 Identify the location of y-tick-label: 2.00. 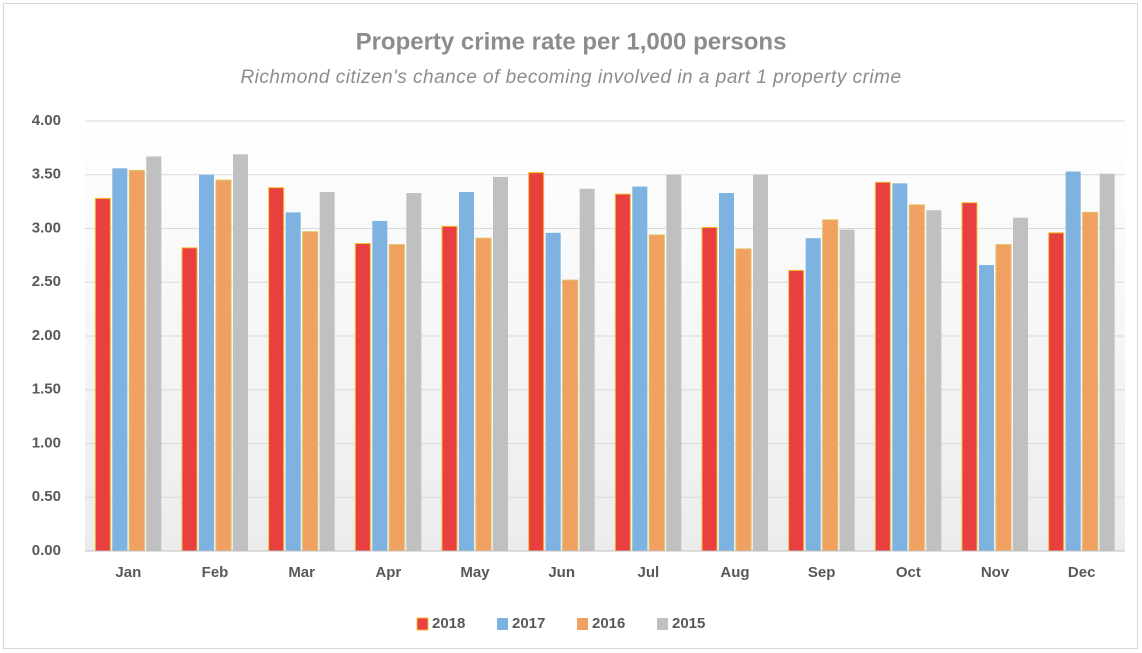
(46, 335).